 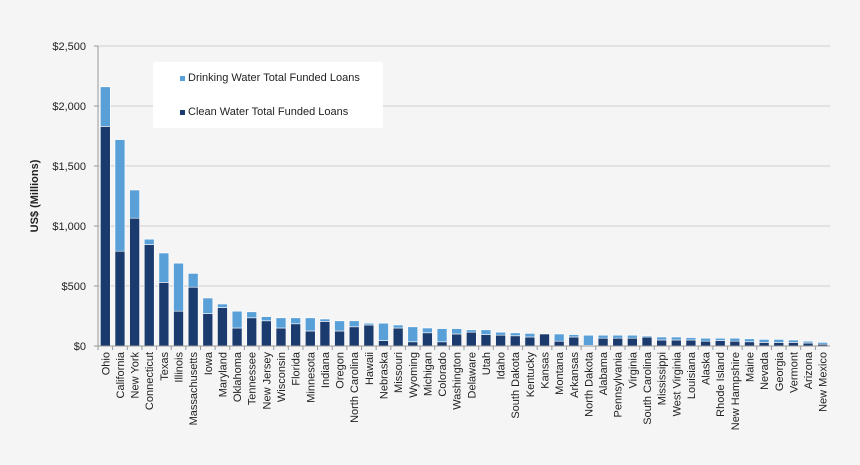 What do you see at coordinates (268, 112) in the screenshot?
I see `legend-label: Clean Water Total Funded Loans` at bounding box center [268, 112].